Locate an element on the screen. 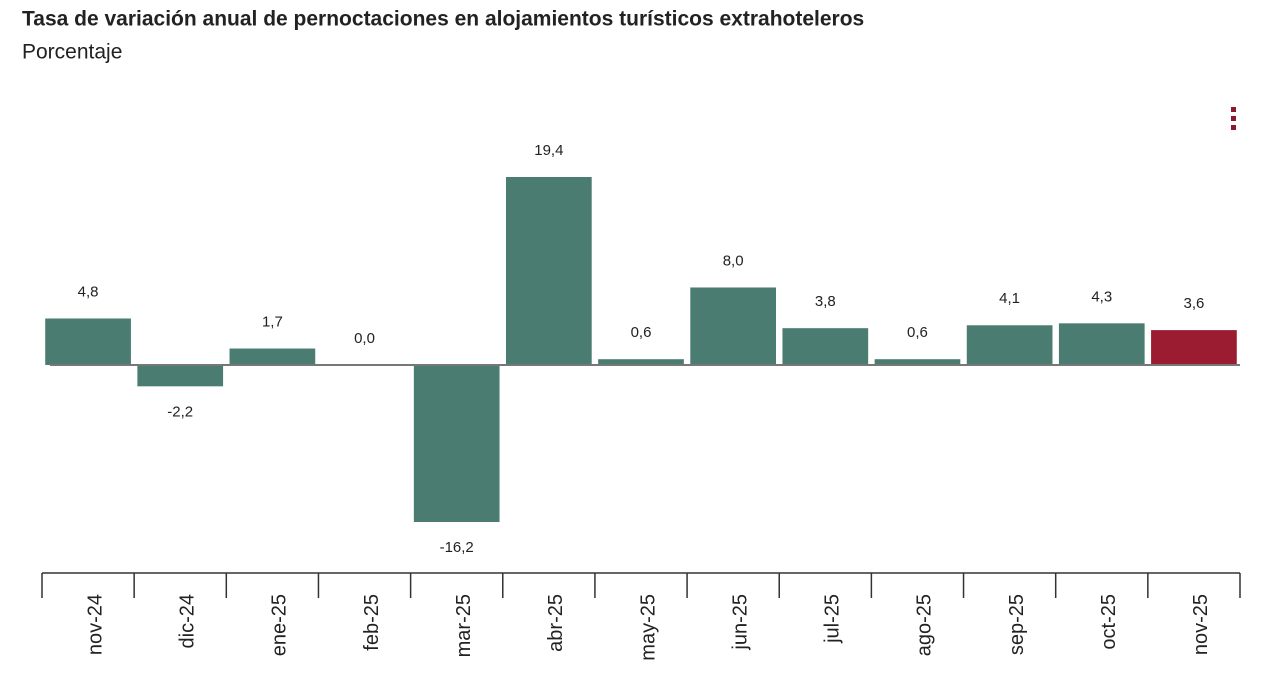 This screenshot has width=1281, height=699. menu-icon is located at coordinates (1233, 118).